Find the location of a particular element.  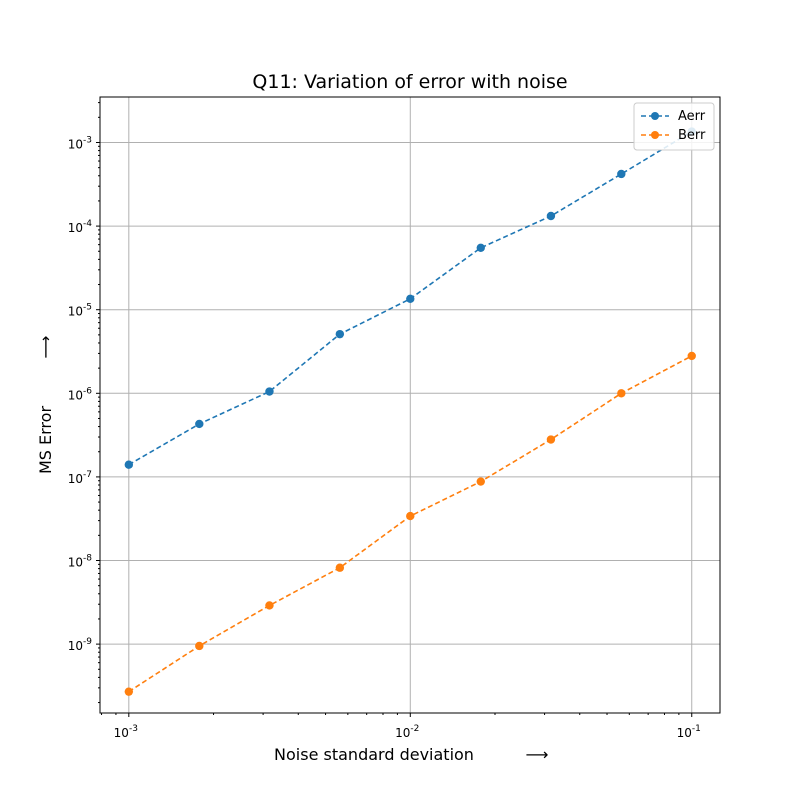

x-tick-label: 10⁻¹ is located at coordinates (689, 732).